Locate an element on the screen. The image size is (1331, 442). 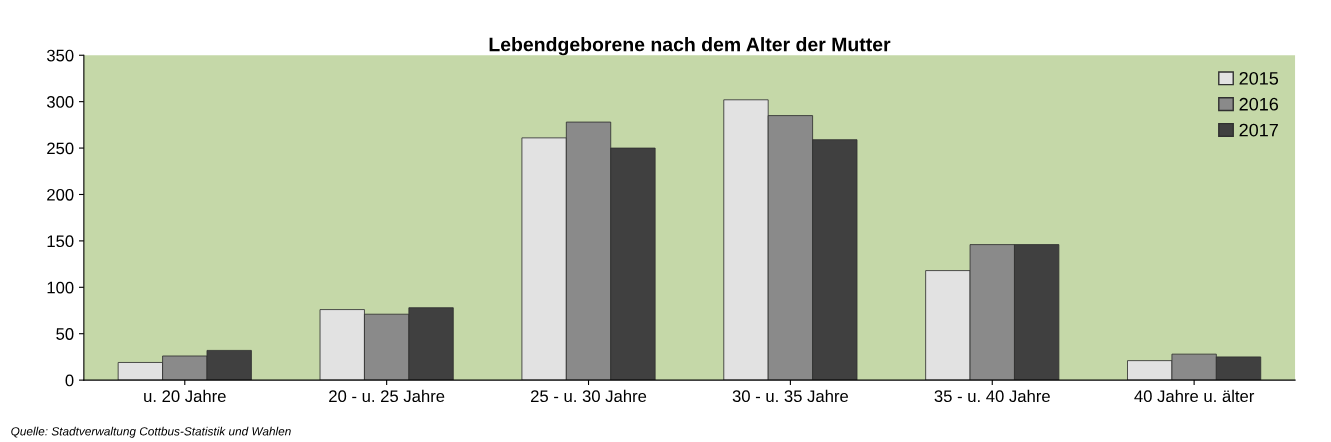
x-tick-label: 35 - u. 40 Jahre is located at coordinates (992, 396).